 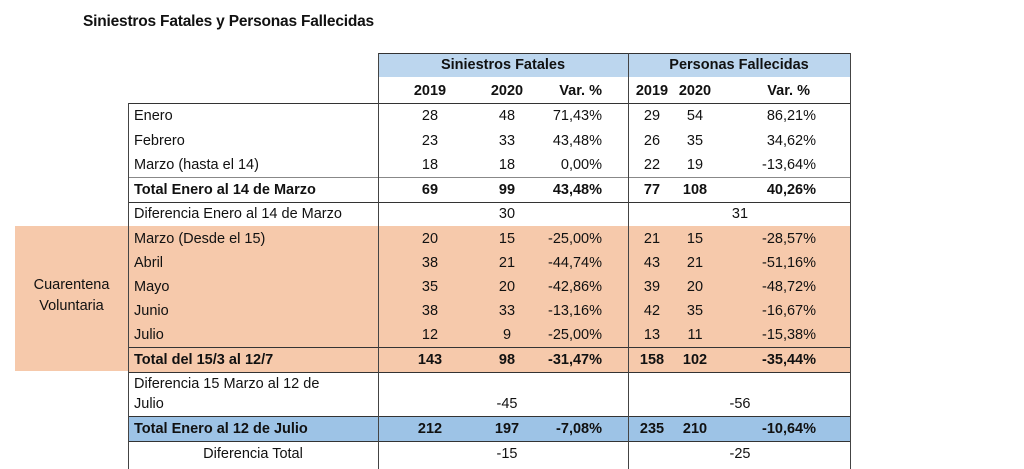 I want to click on siniestros-2020: 98, so click(x=507, y=360).